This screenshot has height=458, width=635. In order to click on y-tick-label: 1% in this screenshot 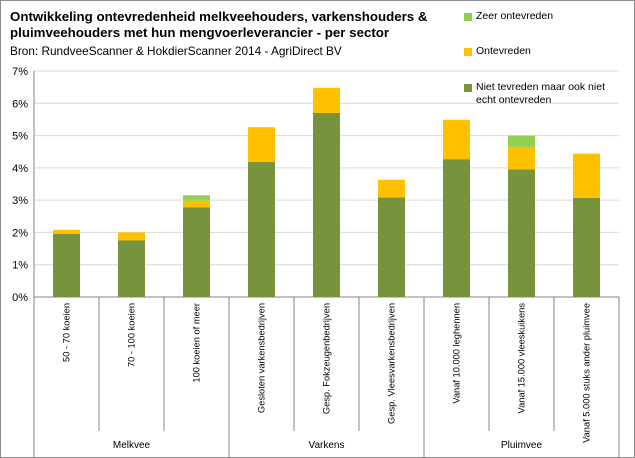, I will do `click(20, 266)`.